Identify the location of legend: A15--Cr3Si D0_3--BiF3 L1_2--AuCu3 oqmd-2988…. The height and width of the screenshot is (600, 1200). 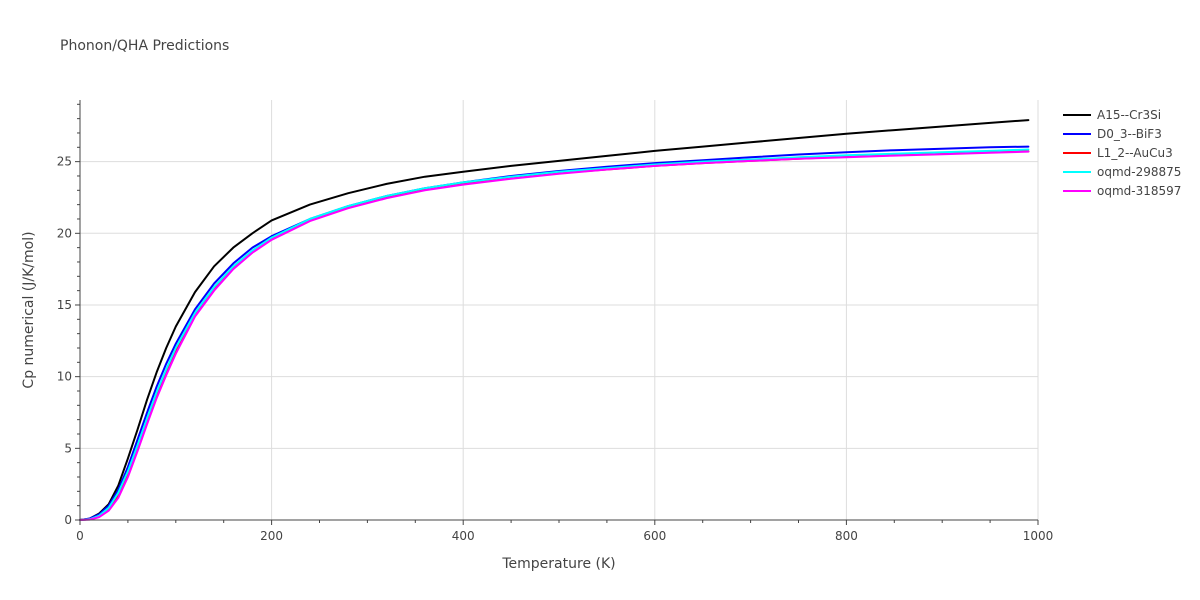
(1122, 153).